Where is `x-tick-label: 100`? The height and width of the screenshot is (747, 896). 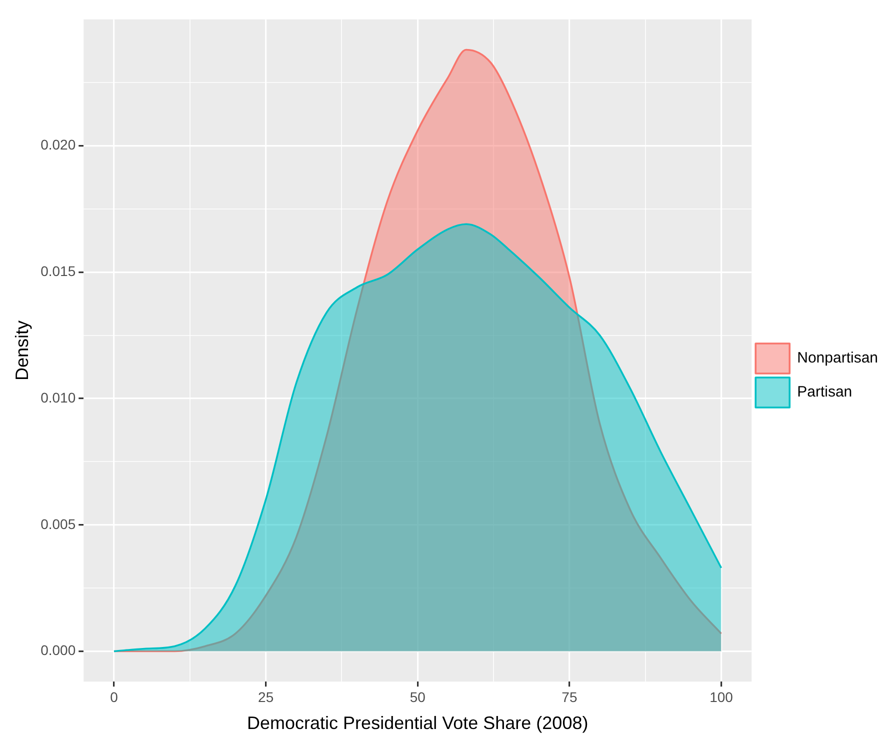
x-tick-label: 100 is located at coordinates (722, 696).